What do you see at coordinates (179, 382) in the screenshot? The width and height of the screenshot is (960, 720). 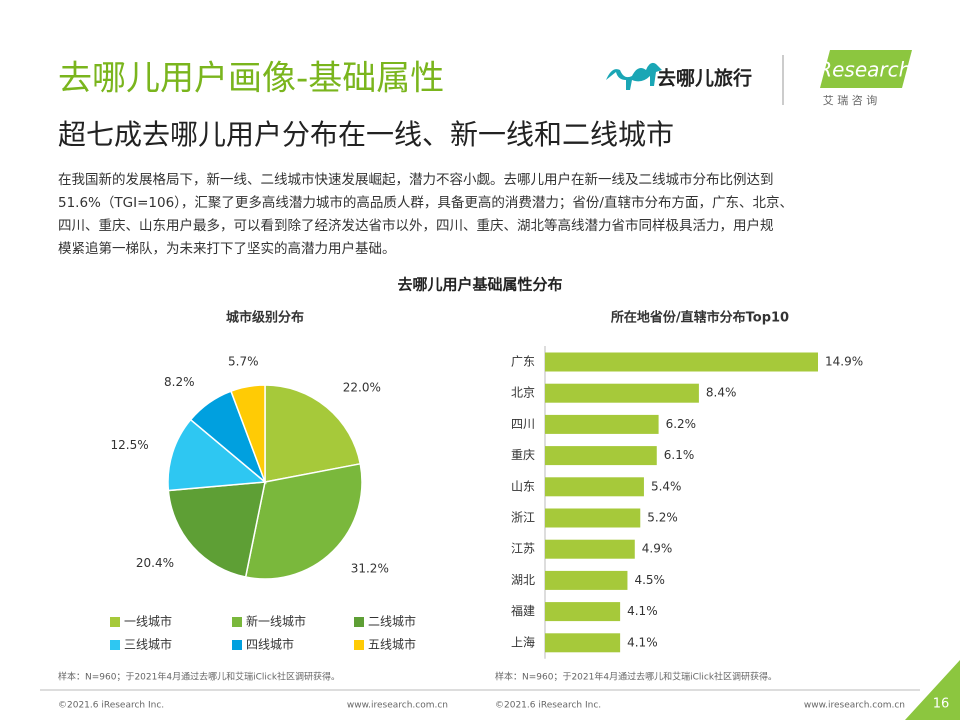 I see `data-label: 8.2%` at bounding box center [179, 382].